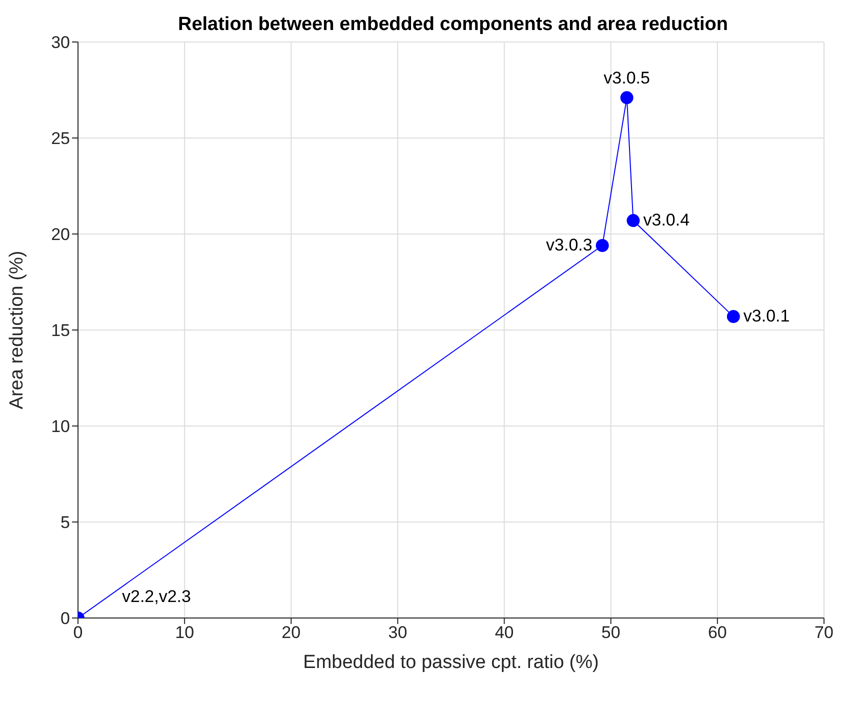 The width and height of the screenshot is (842, 709). What do you see at coordinates (766, 316) in the screenshot?
I see `annotation: v3.0.1` at bounding box center [766, 316].